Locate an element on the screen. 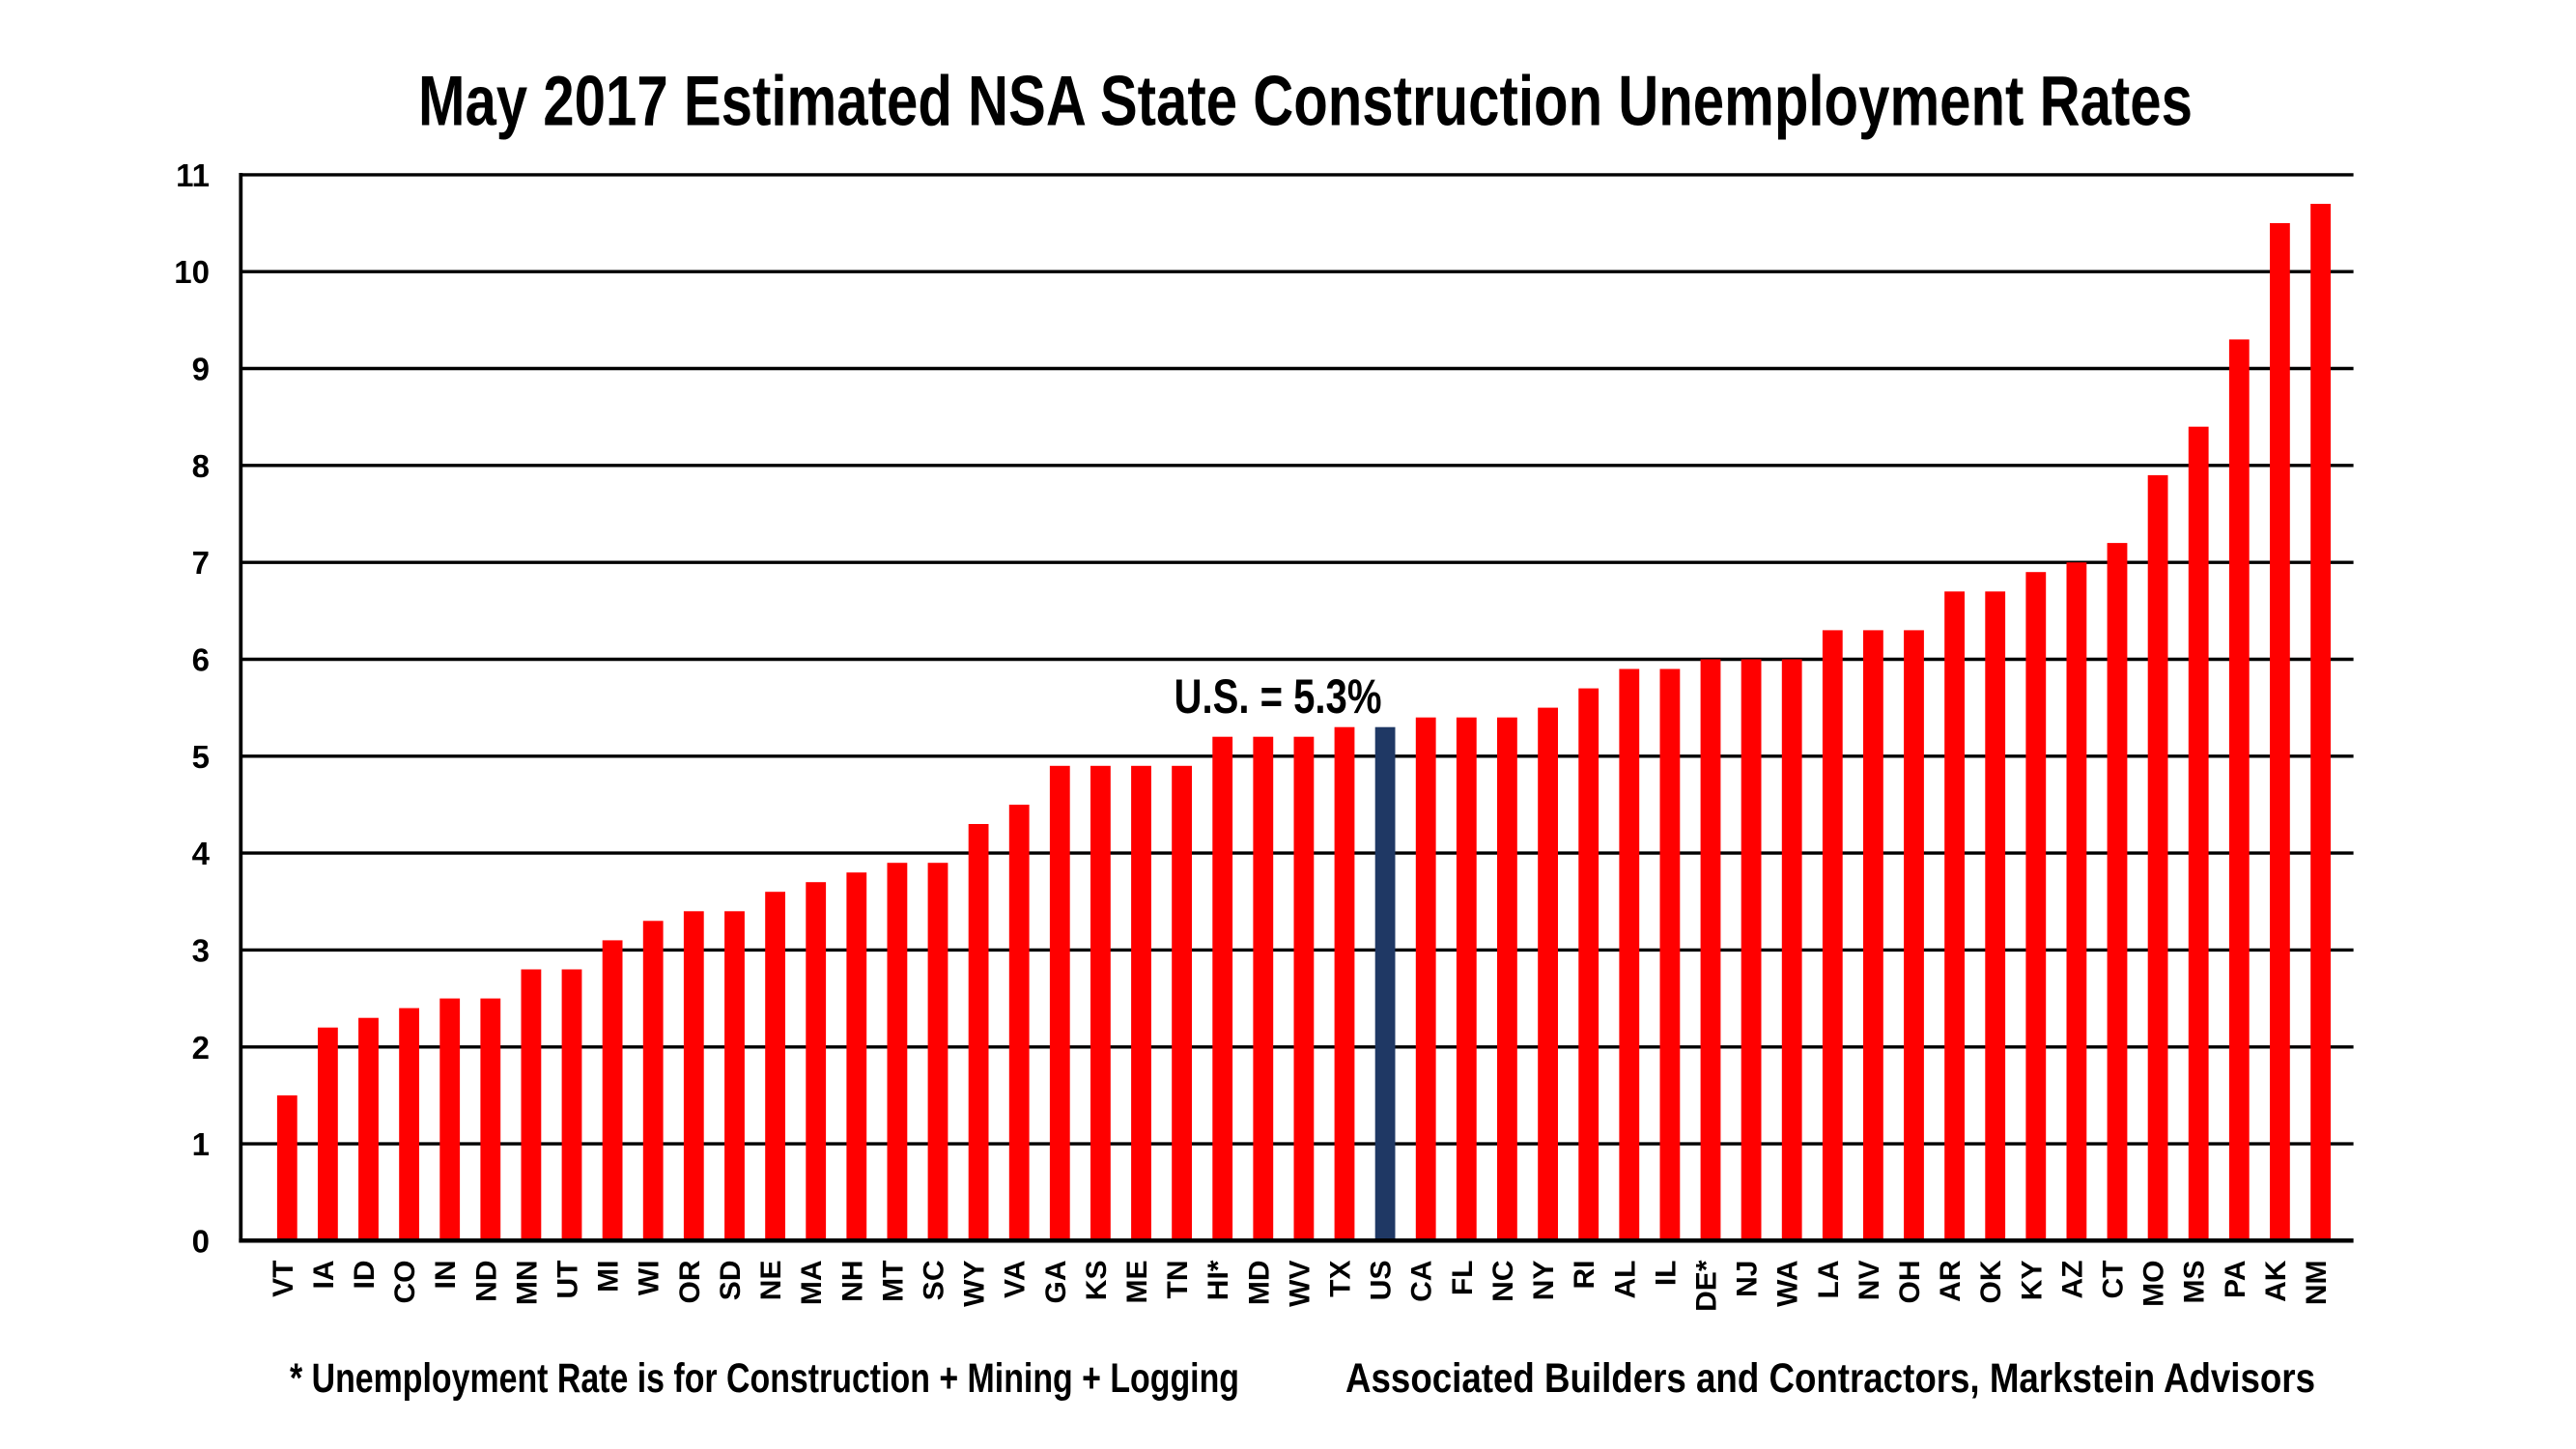  svg-text: TX is located at coordinates (1341, 1279).